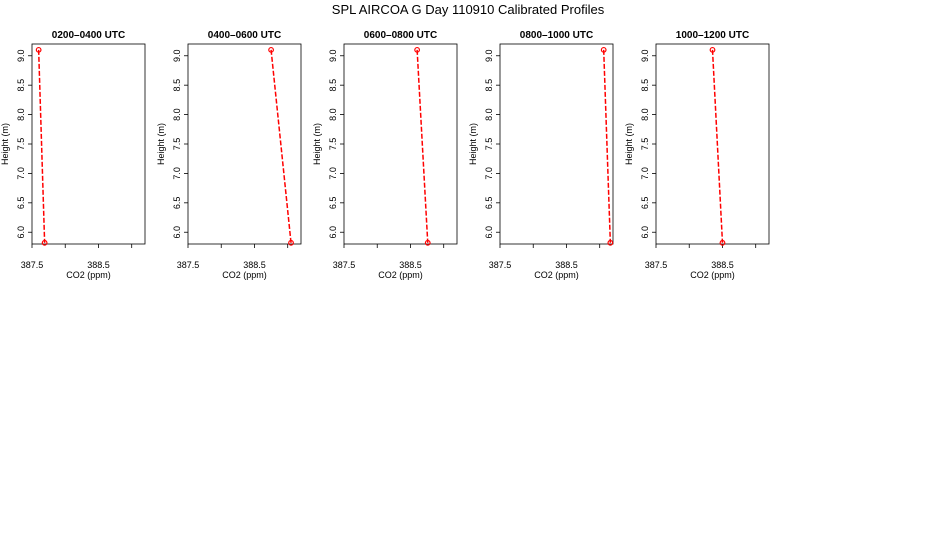  What do you see at coordinates (400, 35) in the screenshot?
I see `panel-title: 0600–0800 UTC` at bounding box center [400, 35].